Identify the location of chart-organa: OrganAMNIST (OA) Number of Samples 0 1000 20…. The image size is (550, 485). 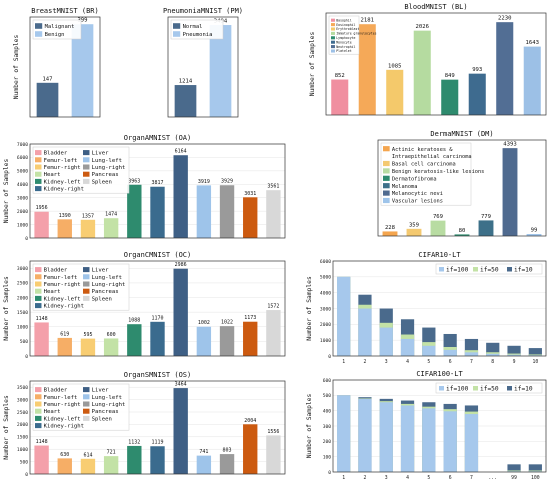
(144, 188).